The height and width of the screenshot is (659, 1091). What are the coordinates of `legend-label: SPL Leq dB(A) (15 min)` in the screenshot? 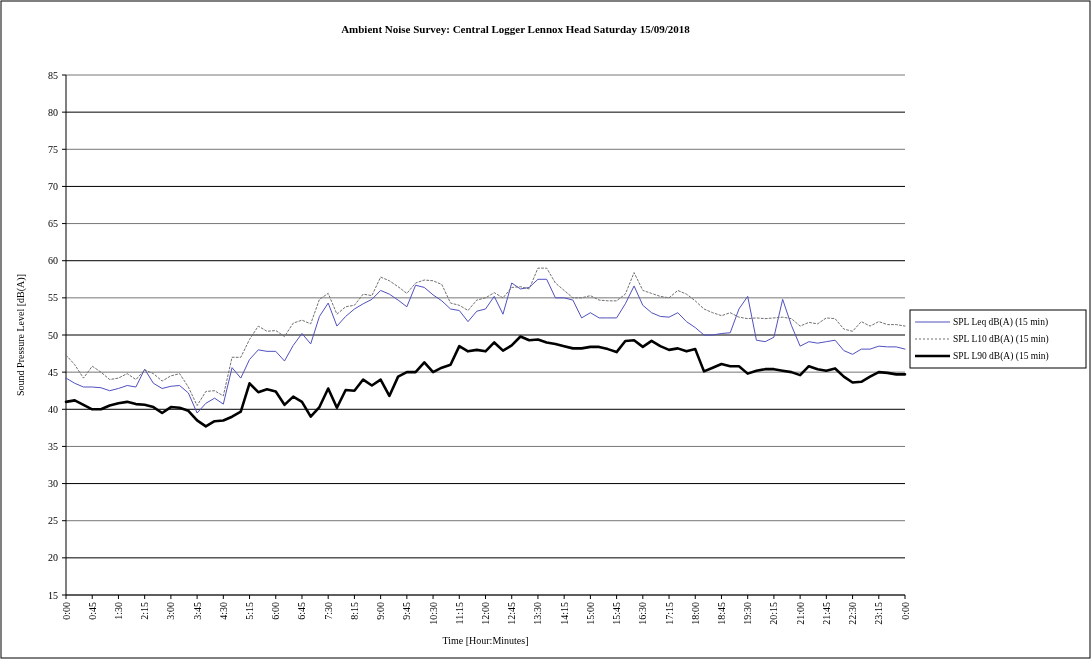 It's located at (1001, 323).